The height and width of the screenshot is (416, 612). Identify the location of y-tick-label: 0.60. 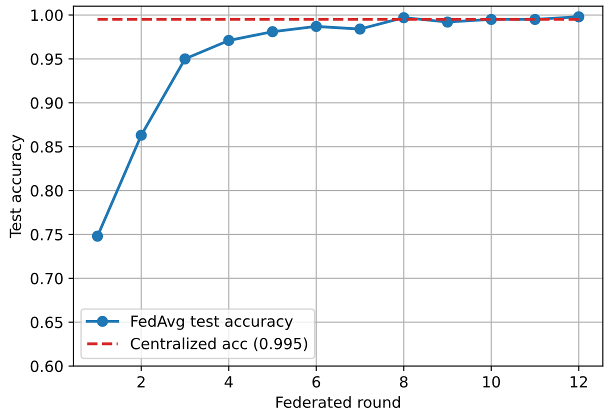
(46, 366).